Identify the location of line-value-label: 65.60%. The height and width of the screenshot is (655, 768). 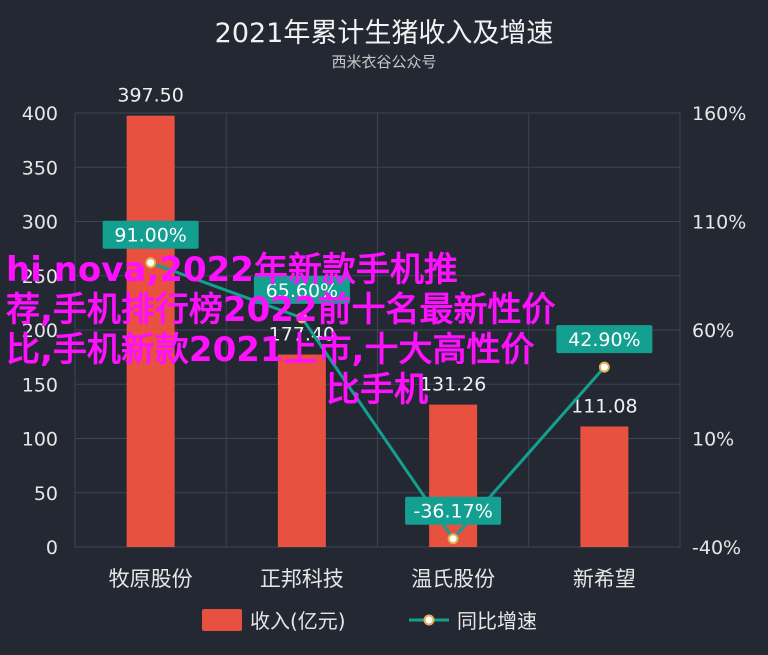
(302, 291).